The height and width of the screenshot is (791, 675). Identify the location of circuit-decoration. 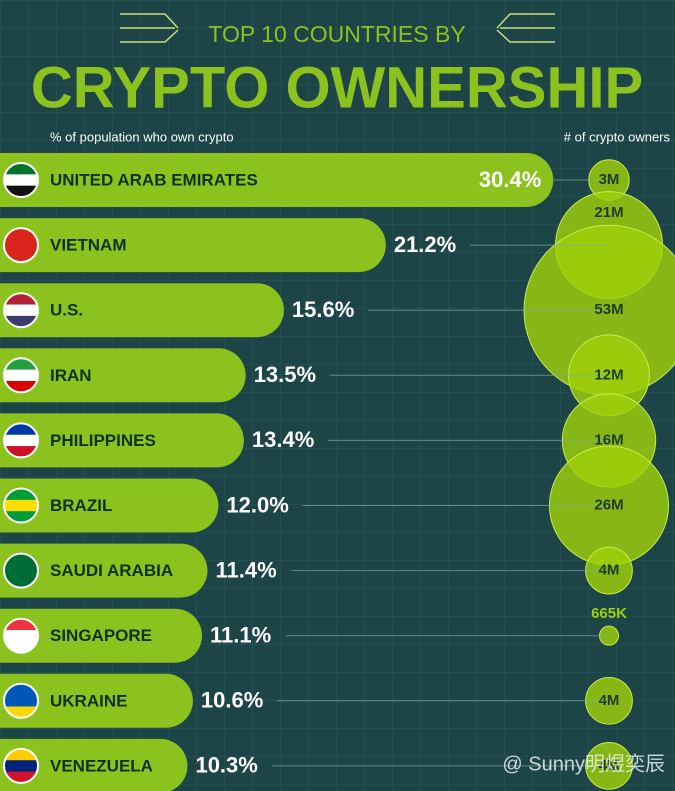
(337, 28).